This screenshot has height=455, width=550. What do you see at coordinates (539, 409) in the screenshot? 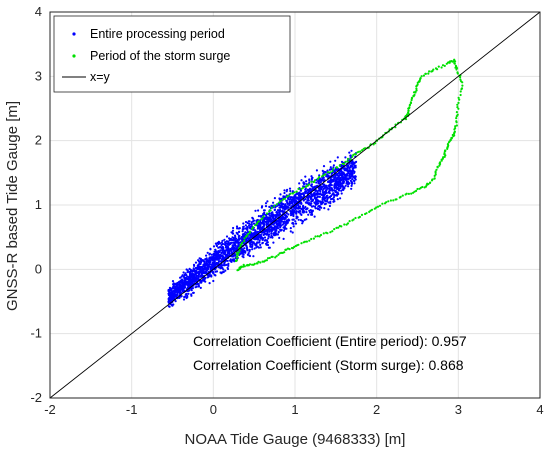
I see `x-tick-label: 4` at bounding box center [539, 409].